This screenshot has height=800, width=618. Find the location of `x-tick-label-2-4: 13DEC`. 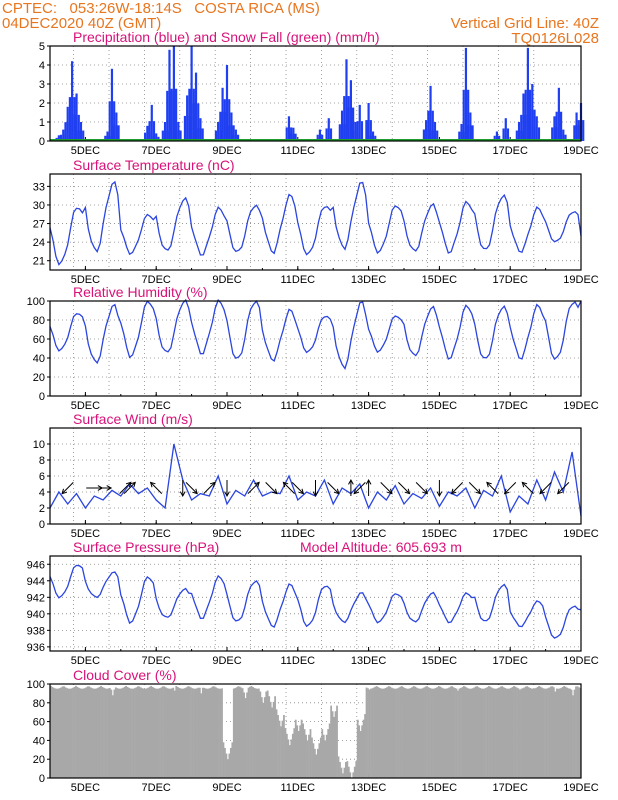

x-tick-label-2-4: 13DEC is located at coordinates (369, 406).